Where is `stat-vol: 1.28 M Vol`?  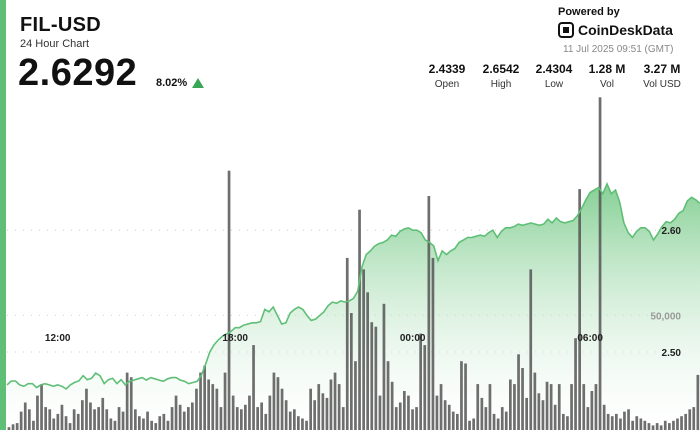
stat-vol: 1.28 M Vol is located at coordinates (607, 76).